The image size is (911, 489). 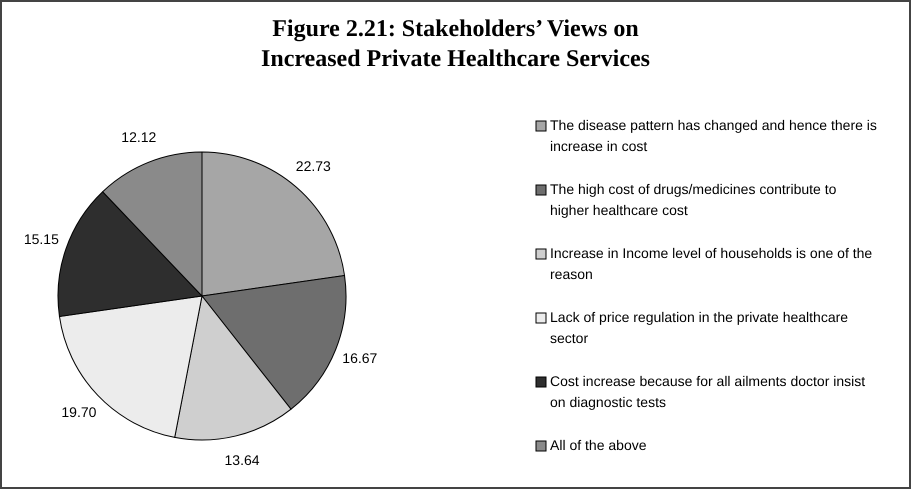 I want to click on data-label: 16.67, so click(x=360, y=358).